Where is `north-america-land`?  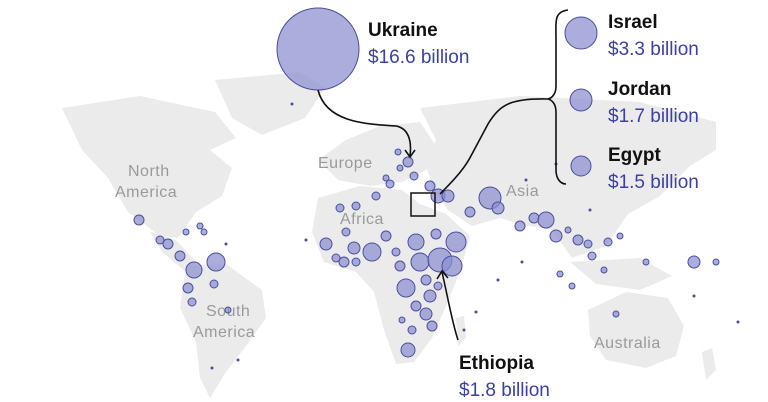 north-america-land is located at coordinates (149, 167).